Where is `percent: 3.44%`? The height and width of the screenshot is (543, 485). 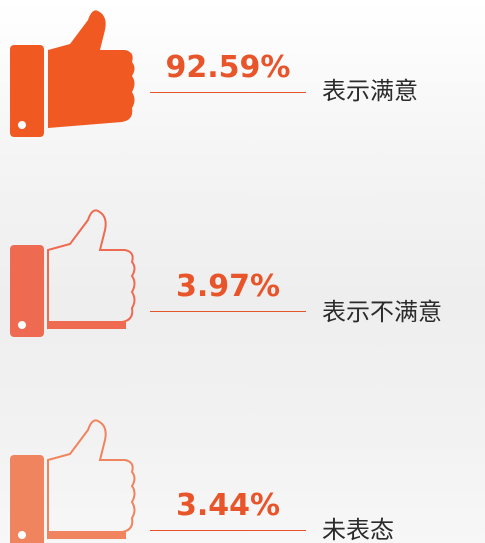
percent: 3.44% is located at coordinates (228, 505).